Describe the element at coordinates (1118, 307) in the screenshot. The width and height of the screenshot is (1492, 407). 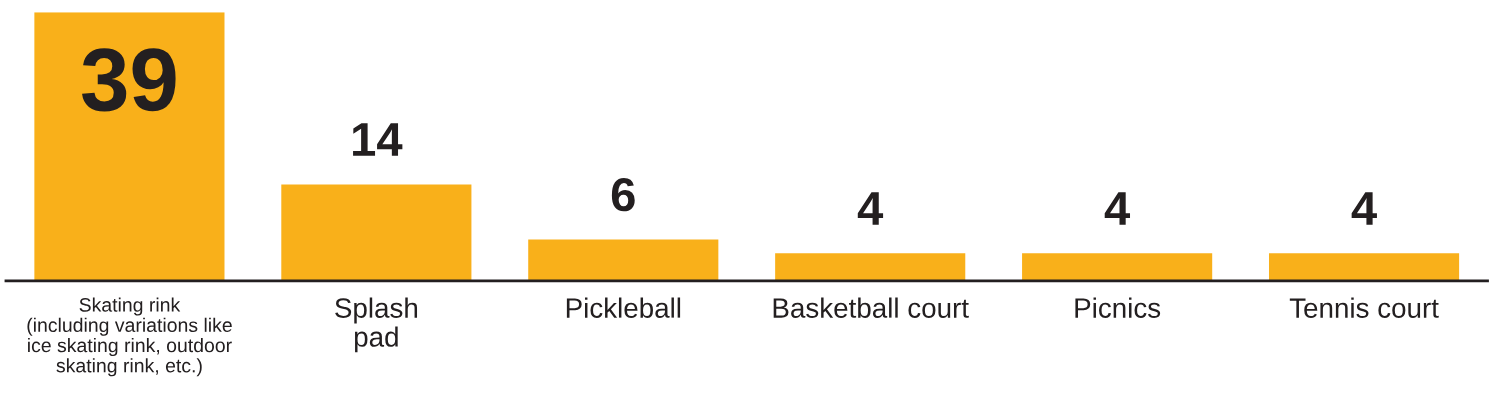
I see `x-tick-label: Picnics` at that location.